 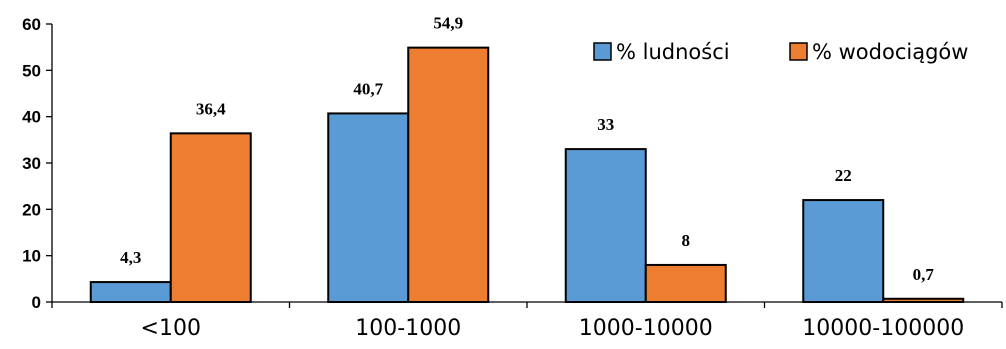 What do you see at coordinates (686, 240) in the screenshot?
I see `data-label: 8` at bounding box center [686, 240].